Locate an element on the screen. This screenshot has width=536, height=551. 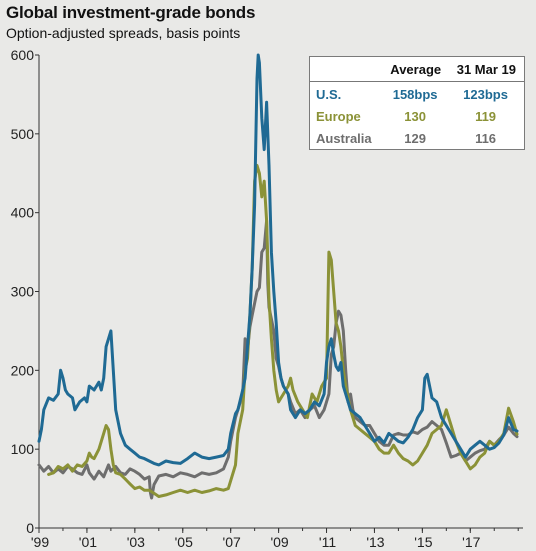
x-tick-label: '07 is located at coordinates (232, 542).